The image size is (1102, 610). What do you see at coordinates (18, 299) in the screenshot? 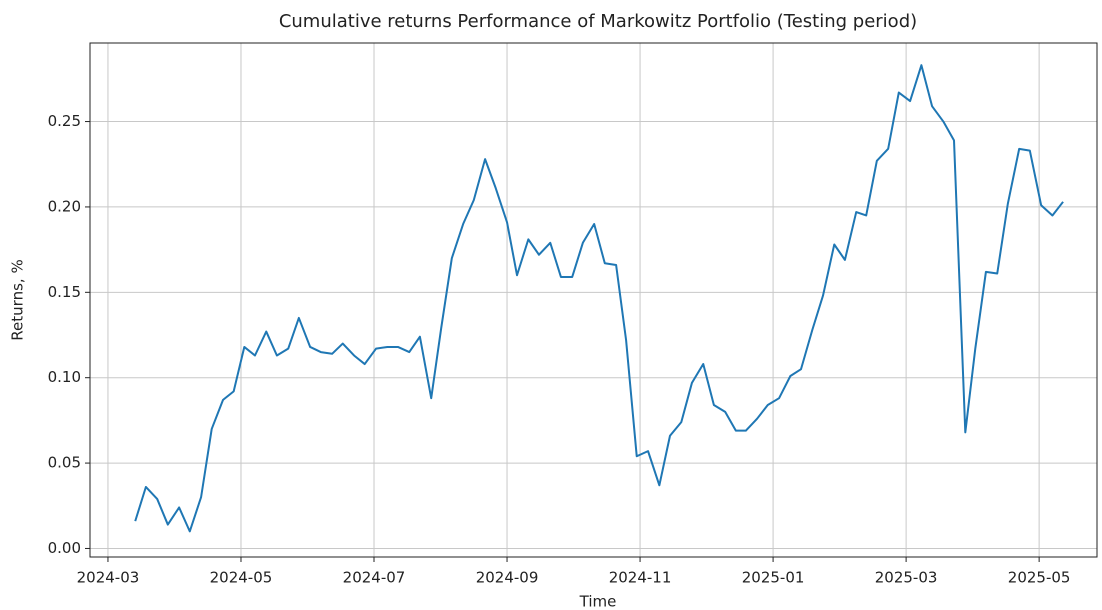
I see `y-axis-label: Returns, %` at bounding box center [18, 299].